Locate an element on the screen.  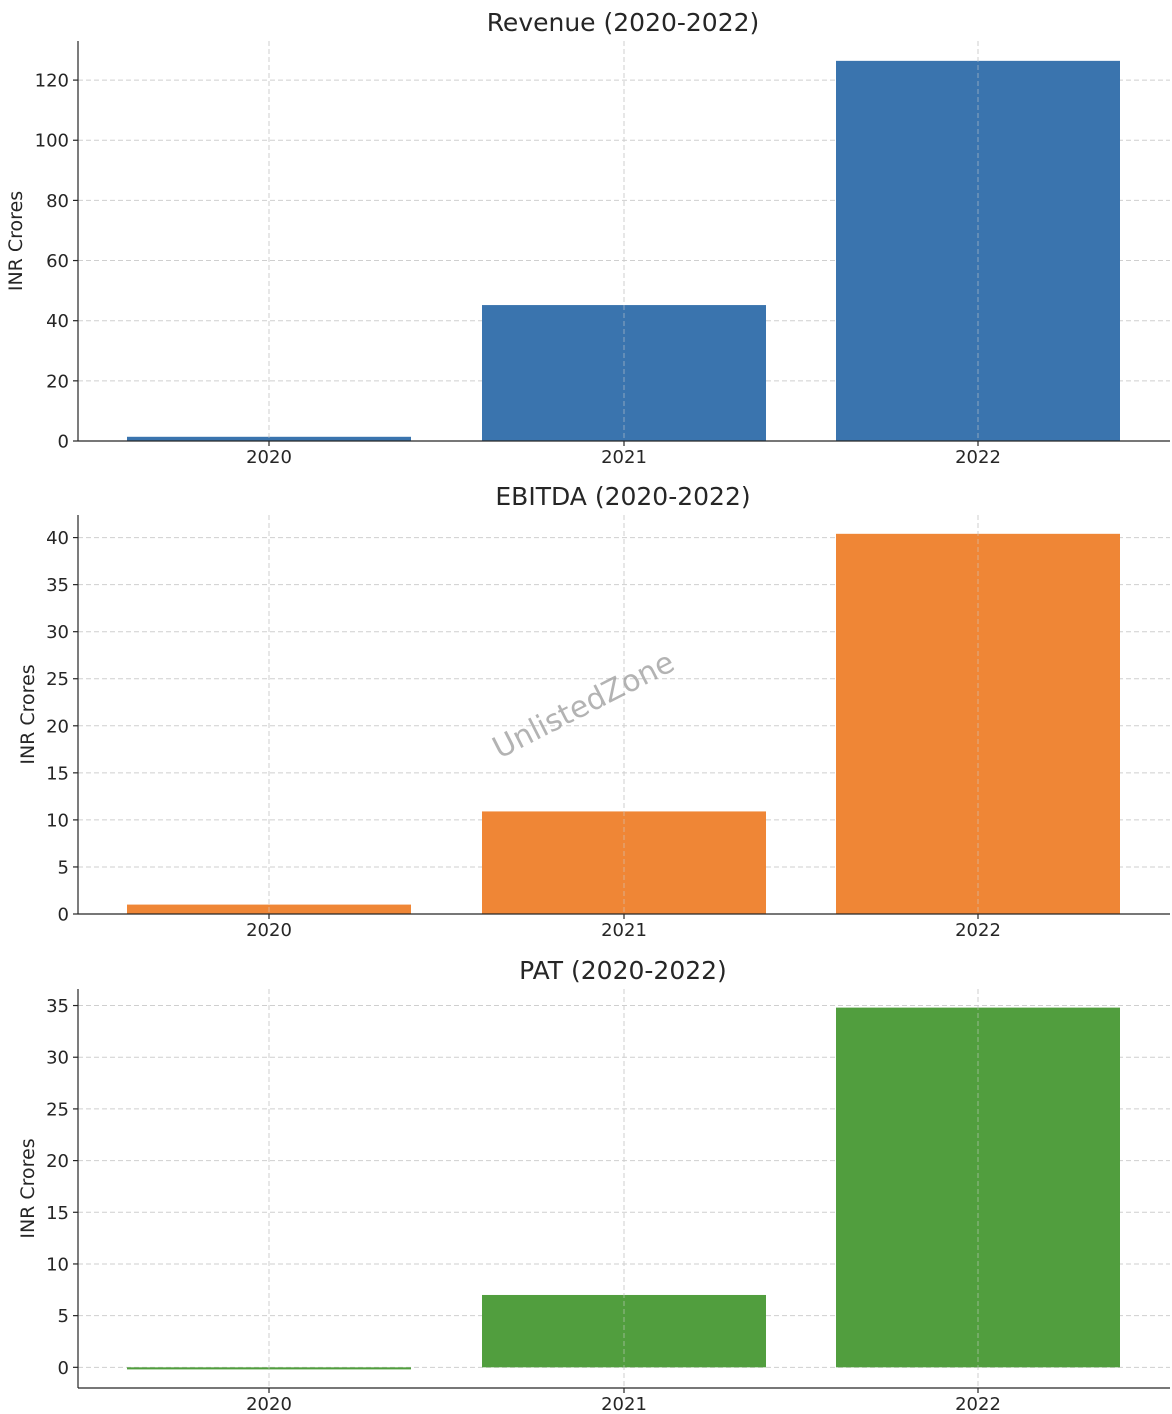
bar-2020 is located at coordinates (269, 438).